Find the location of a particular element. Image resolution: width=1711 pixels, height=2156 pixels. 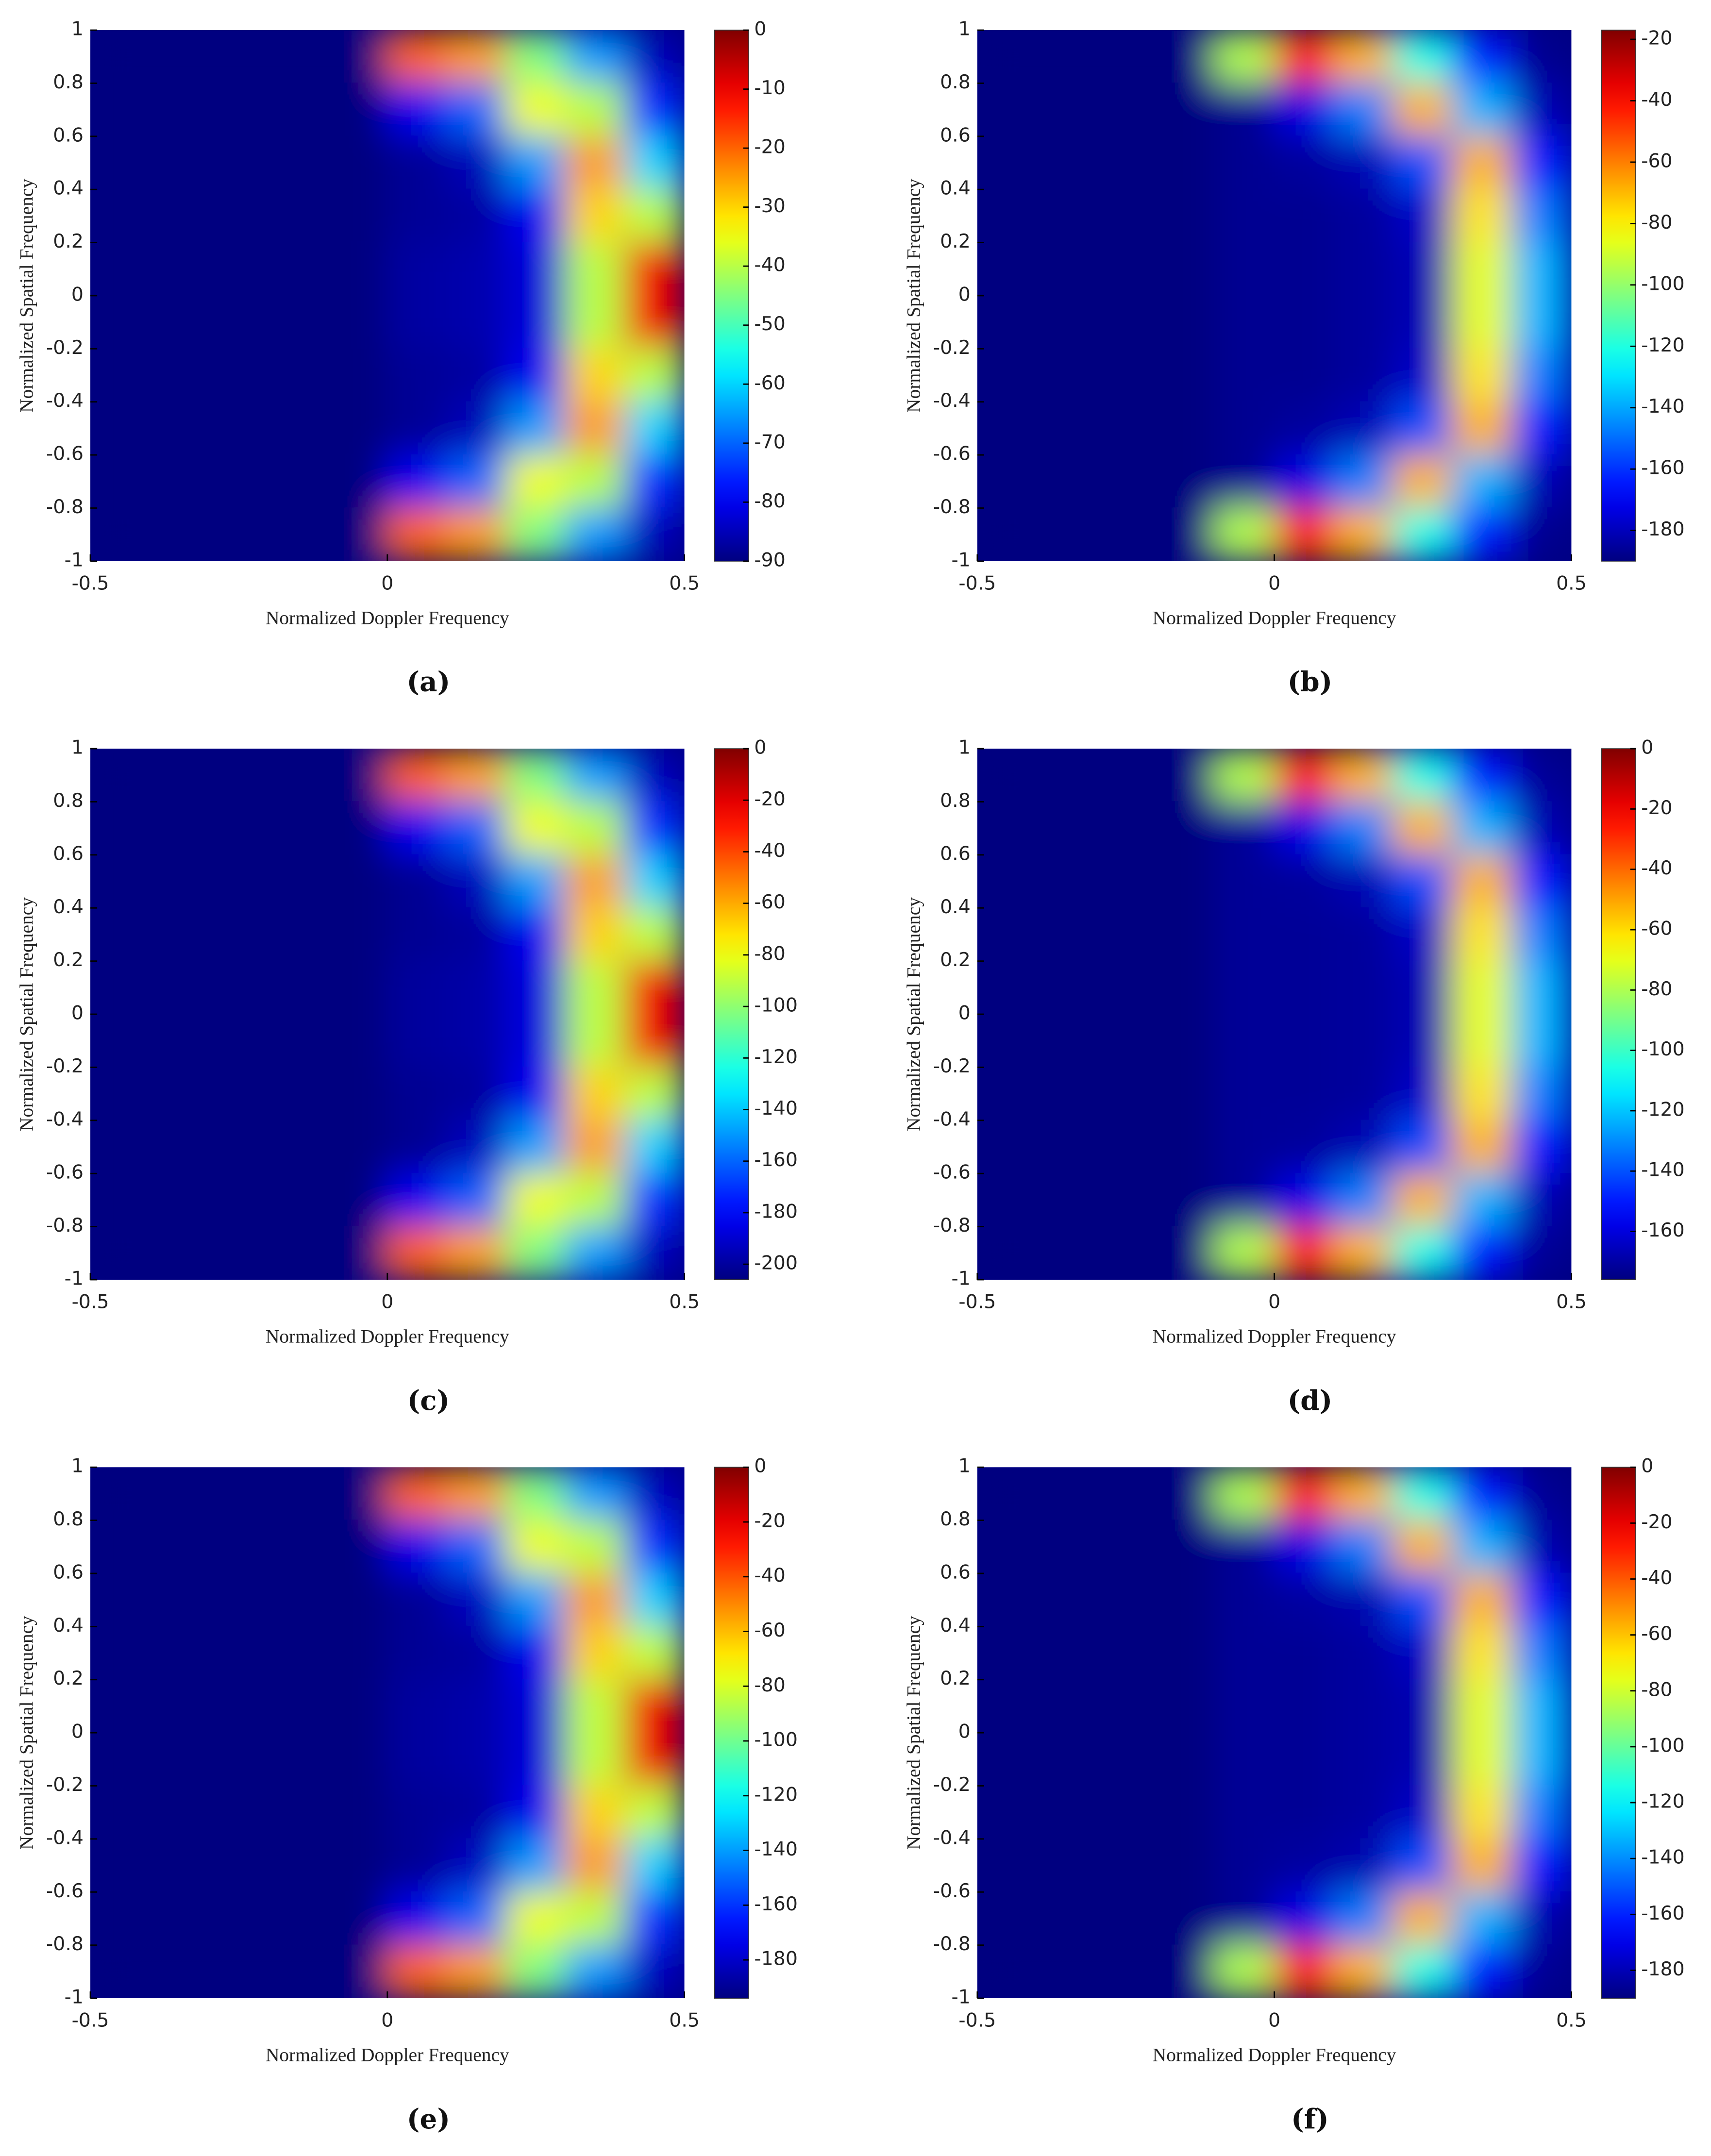

y-tick-label: 1 is located at coordinates (964, 748).